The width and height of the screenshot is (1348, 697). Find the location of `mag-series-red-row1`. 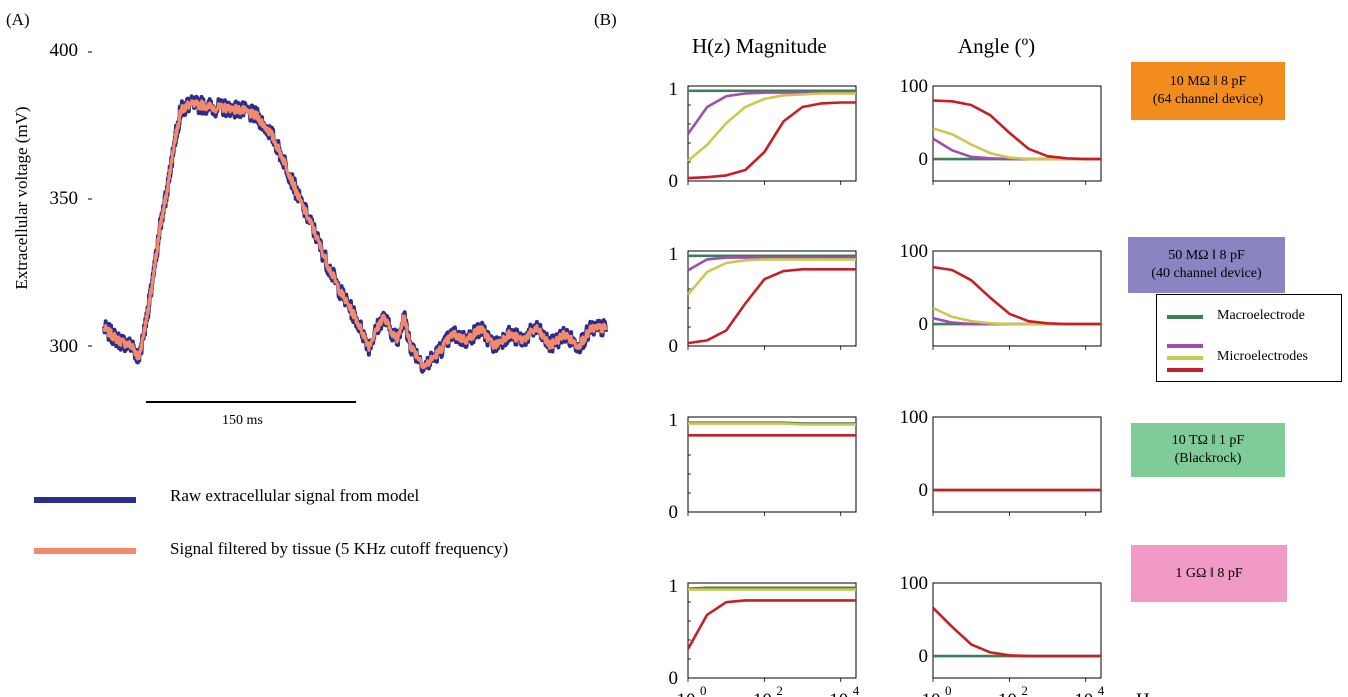

mag-series-red-row1 is located at coordinates (771, 140).